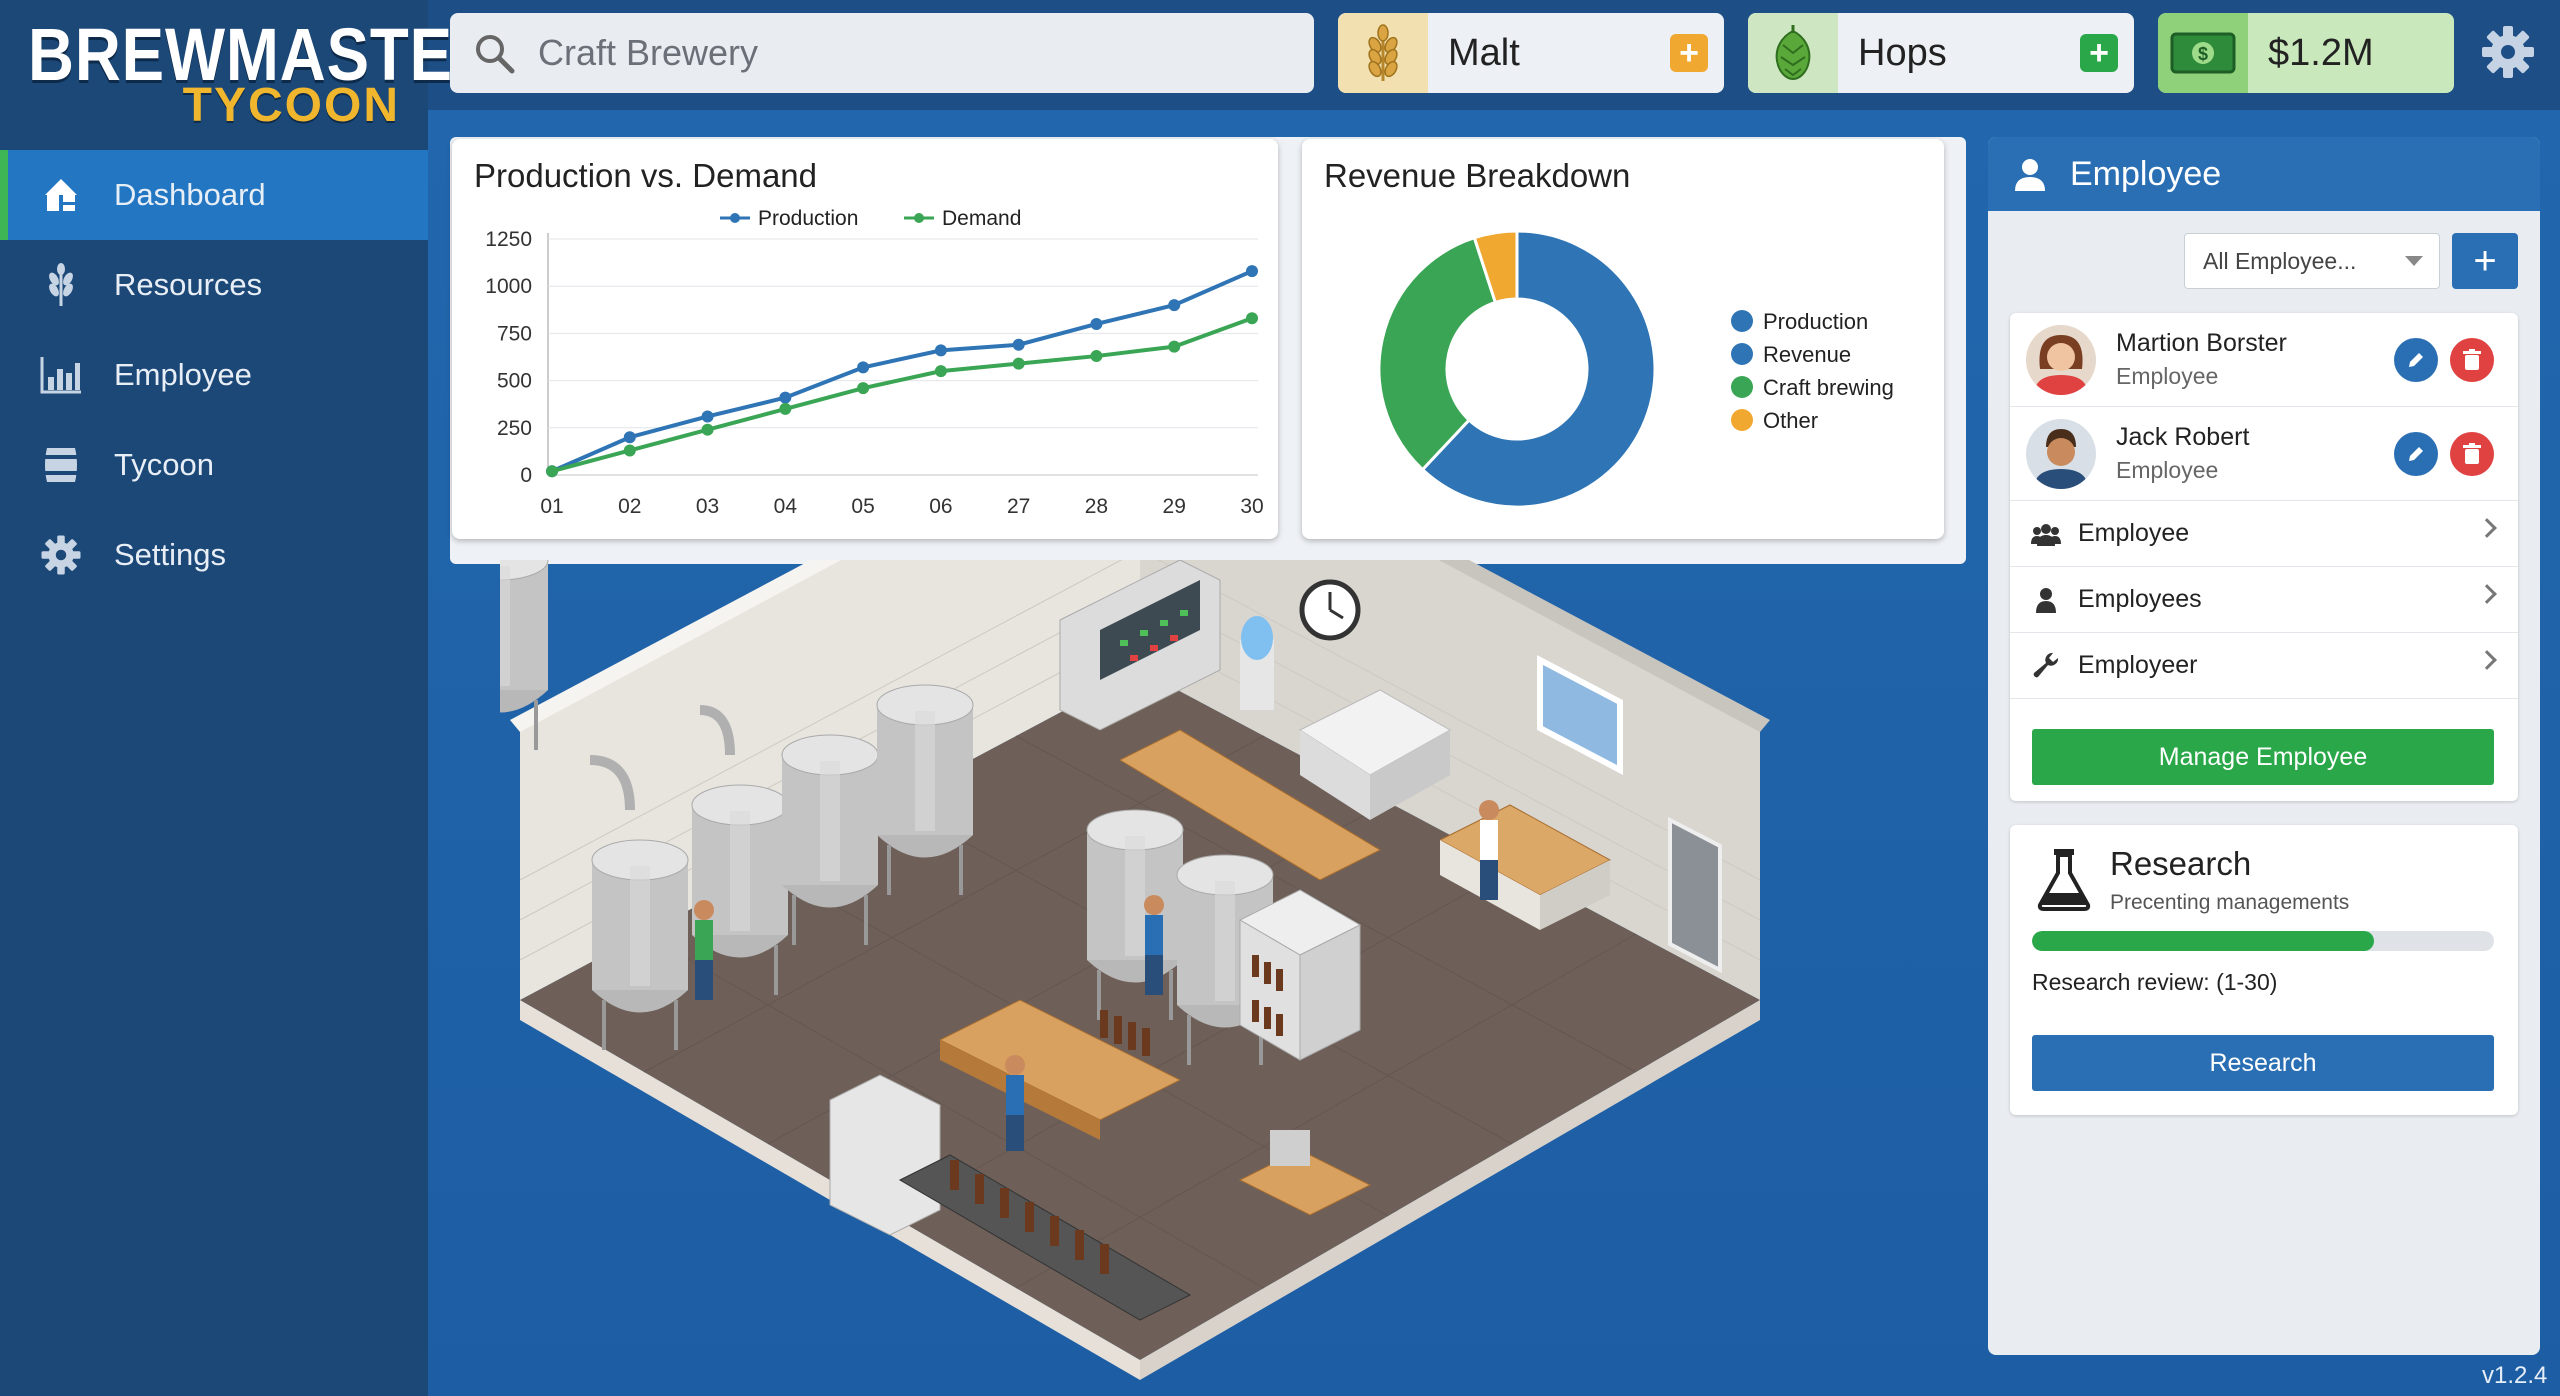 The width and height of the screenshot is (2560, 1396). Describe the element at coordinates (514, 428) in the screenshot. I see `y-tick-label: 250` at that location.